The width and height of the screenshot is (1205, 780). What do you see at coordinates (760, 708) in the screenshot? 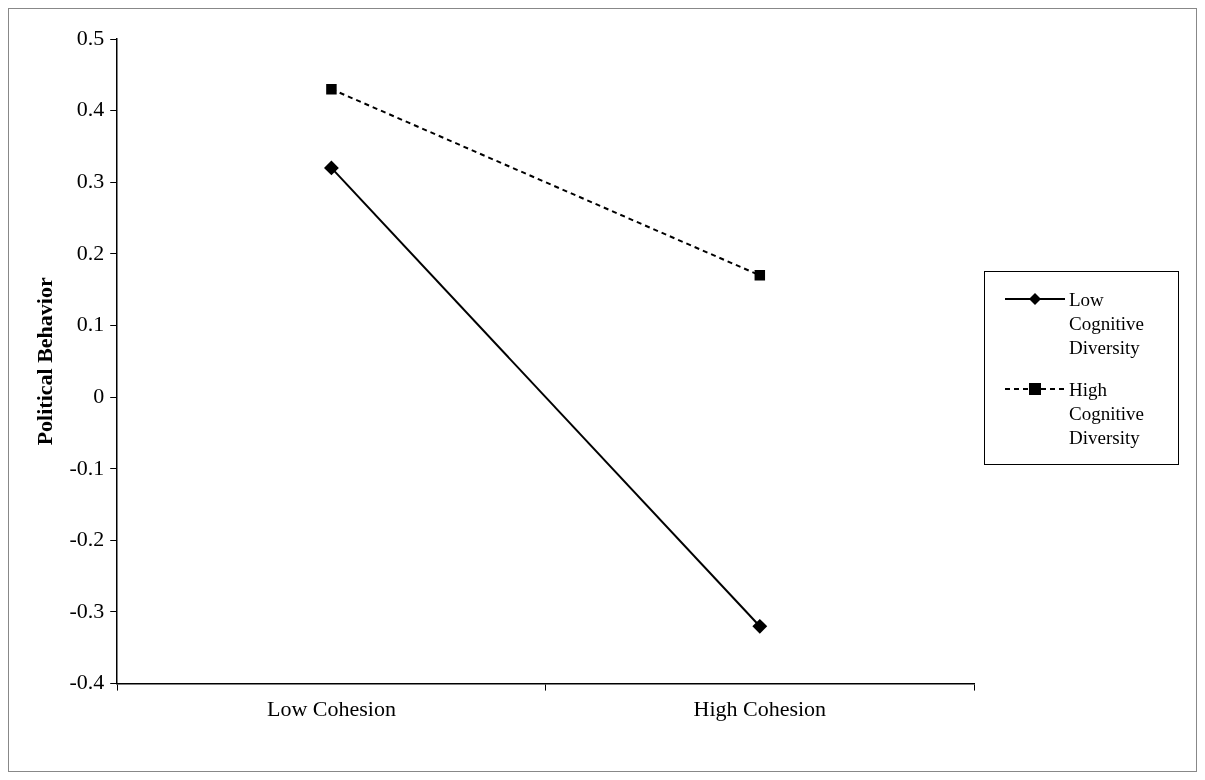
I see `x-tick-label: High Cohesion` at bounding box center [760, 708].